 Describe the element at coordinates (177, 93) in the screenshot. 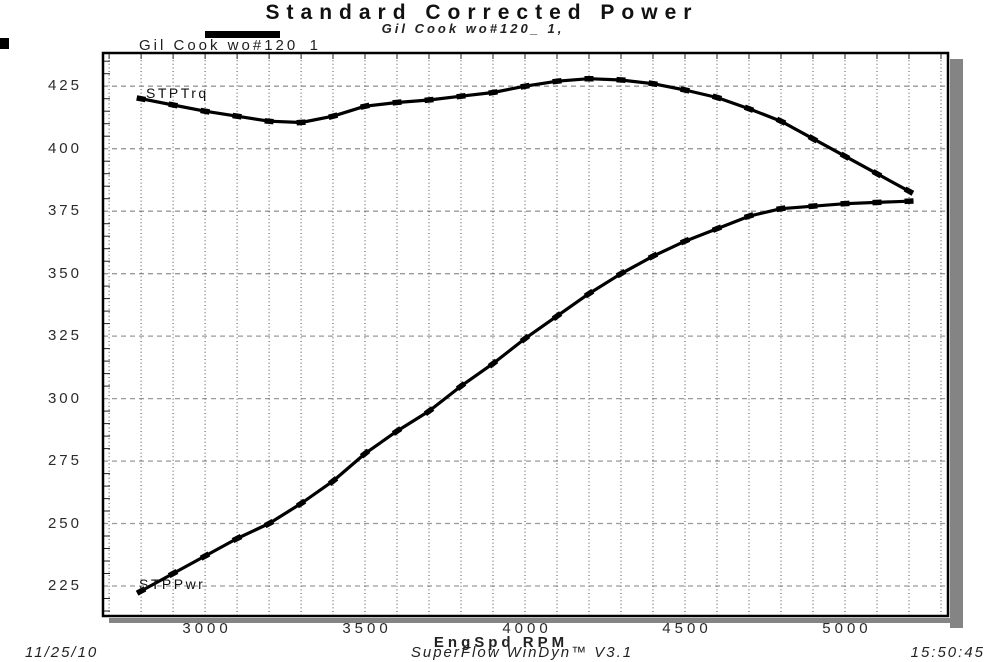

I see `torque-curve-label: STPTrq` at that location.